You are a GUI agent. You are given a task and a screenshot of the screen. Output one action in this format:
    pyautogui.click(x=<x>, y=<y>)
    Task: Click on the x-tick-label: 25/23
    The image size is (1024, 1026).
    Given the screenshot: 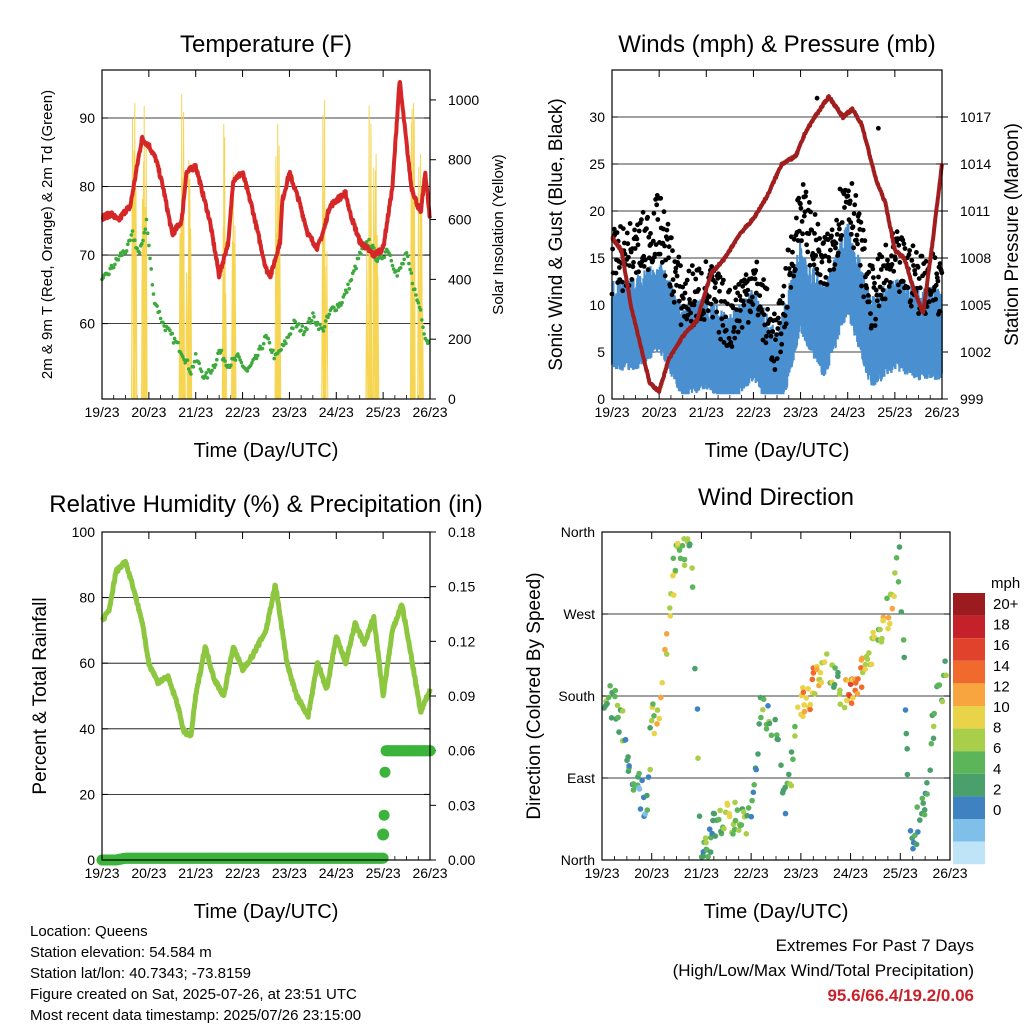 What is the action you would take?
    pyautogui.click(x=383, y=412)
    